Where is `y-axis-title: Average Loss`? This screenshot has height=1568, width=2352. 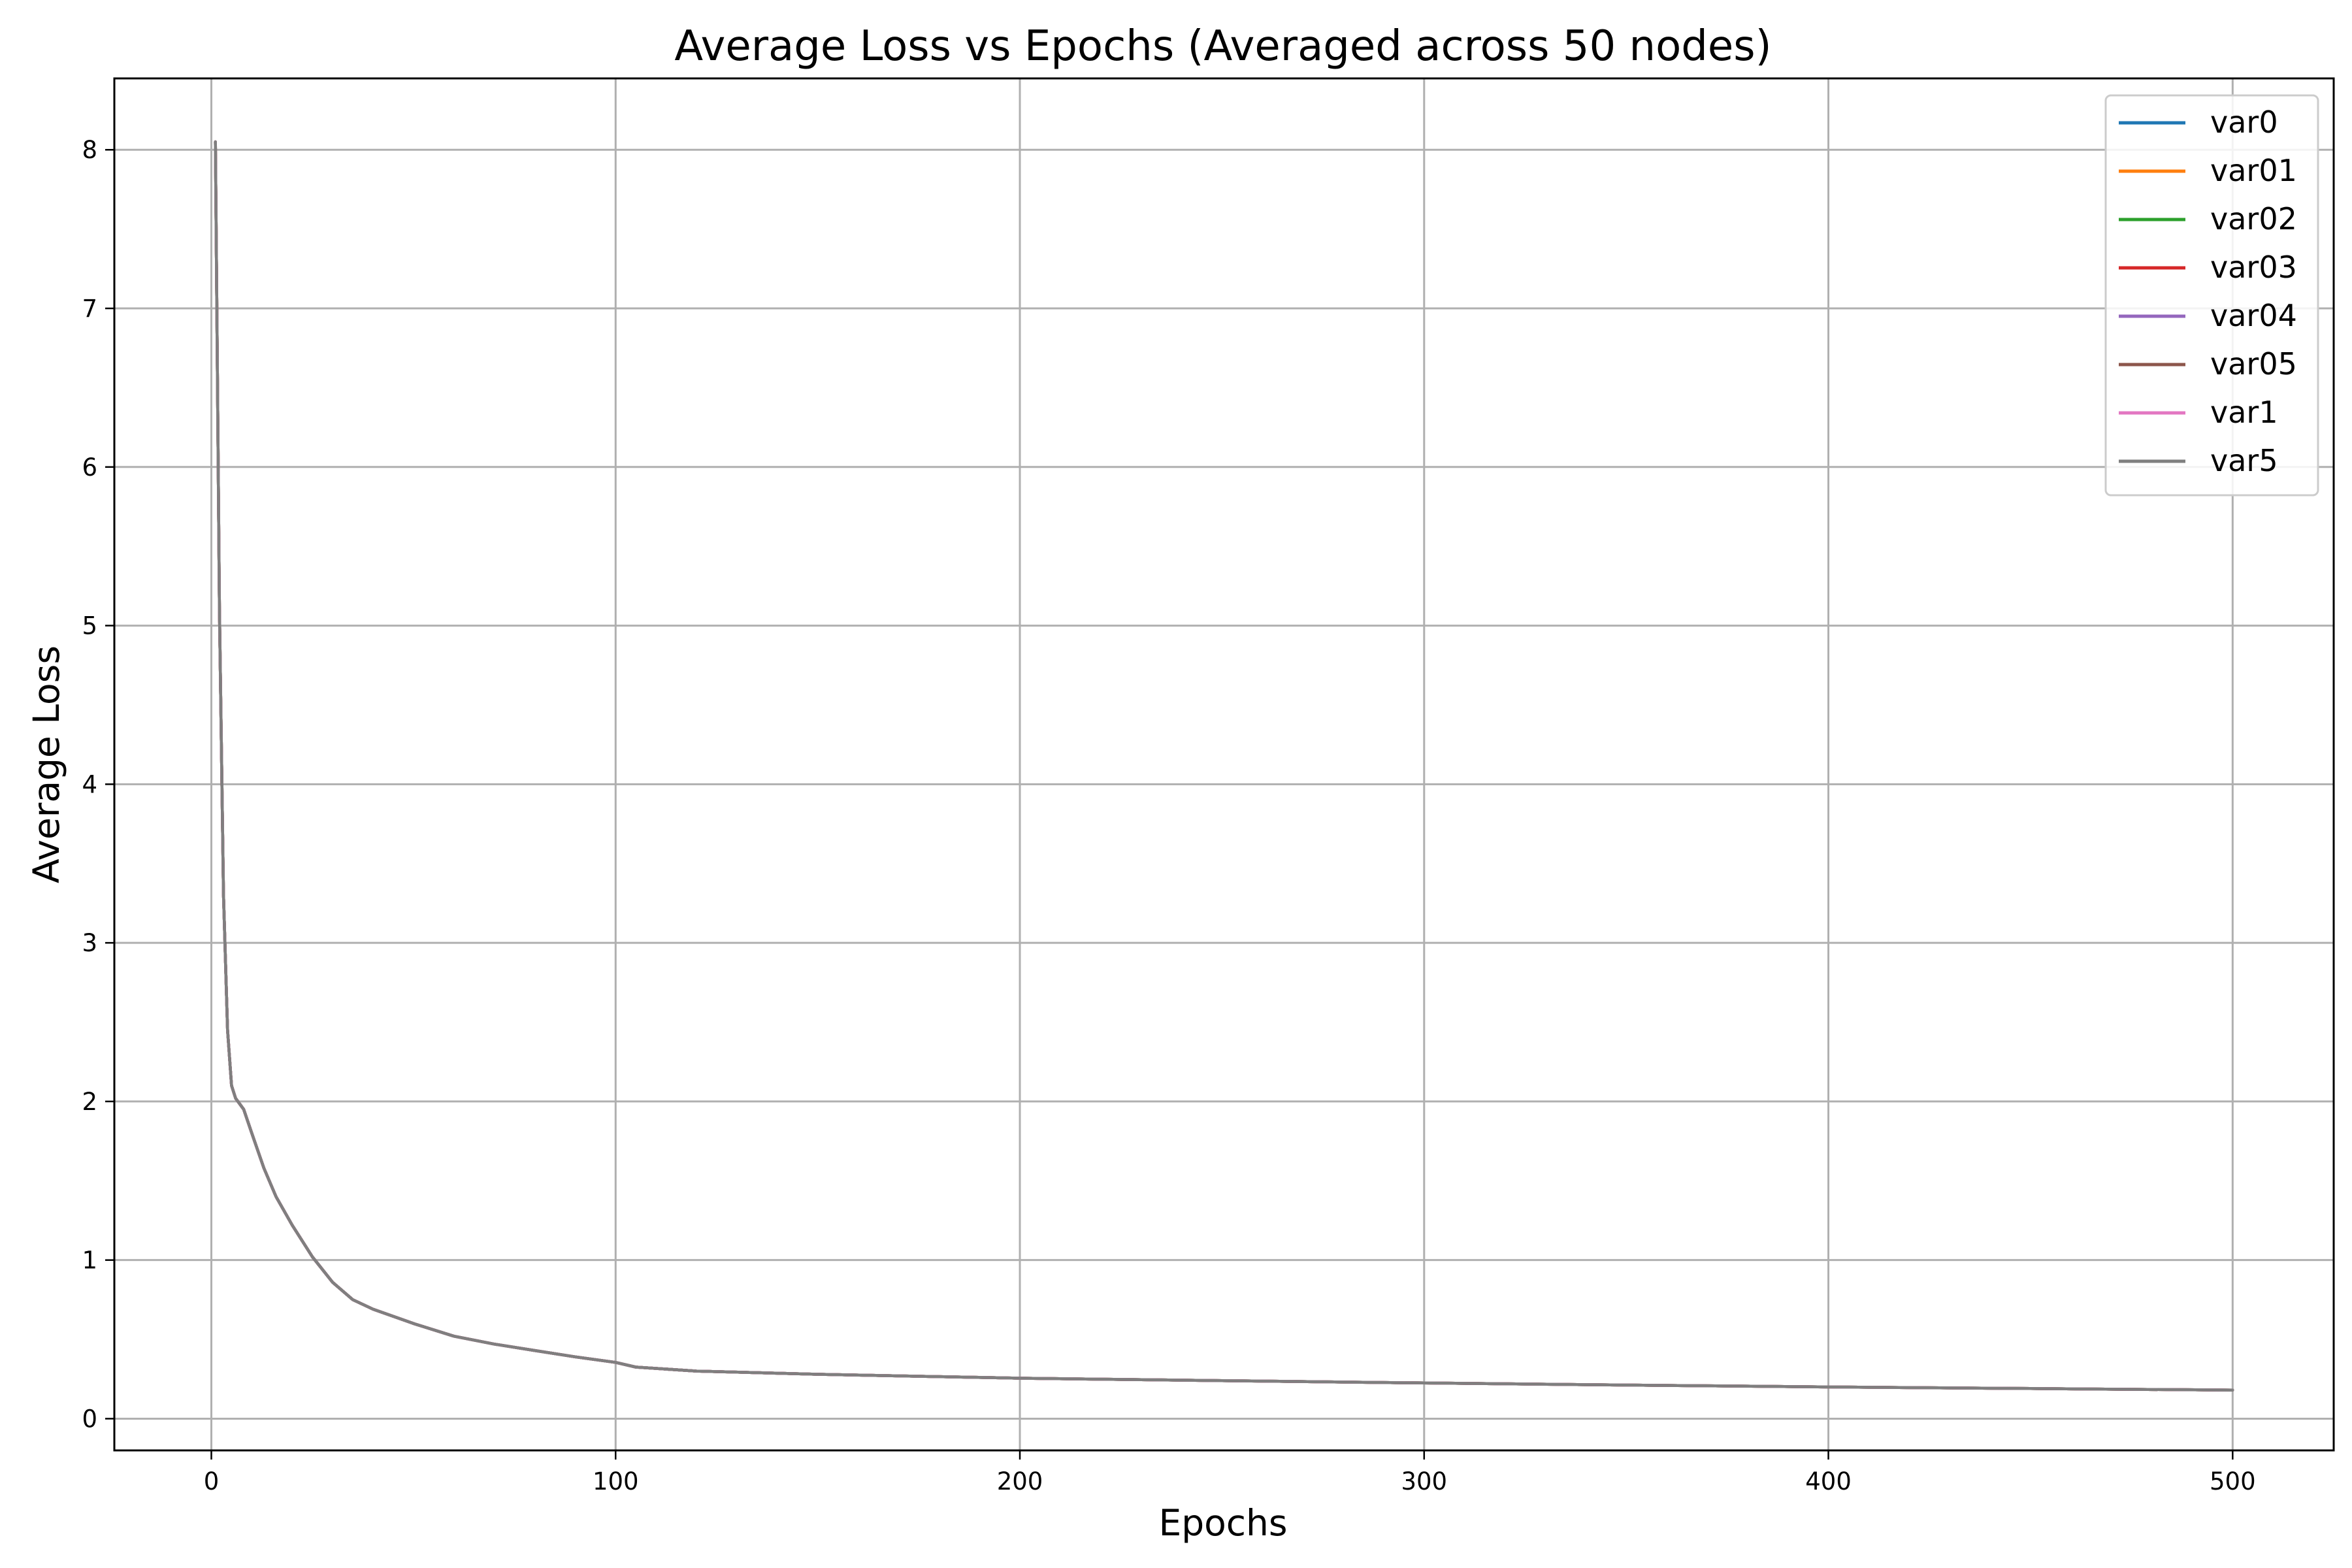
y-axis-title: Average Loss is located at coordinates (46, 764).